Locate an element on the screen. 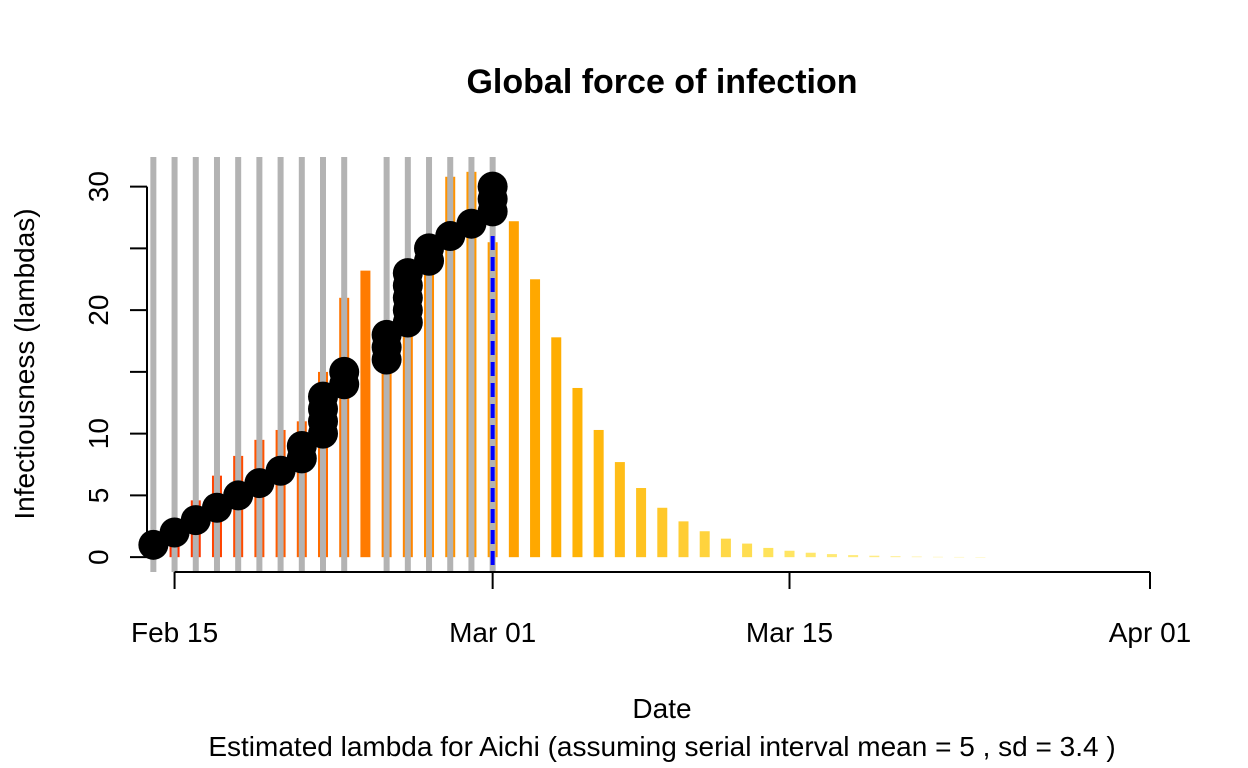  y-tick-label-4: 20 is located at coordinates (98, 310).